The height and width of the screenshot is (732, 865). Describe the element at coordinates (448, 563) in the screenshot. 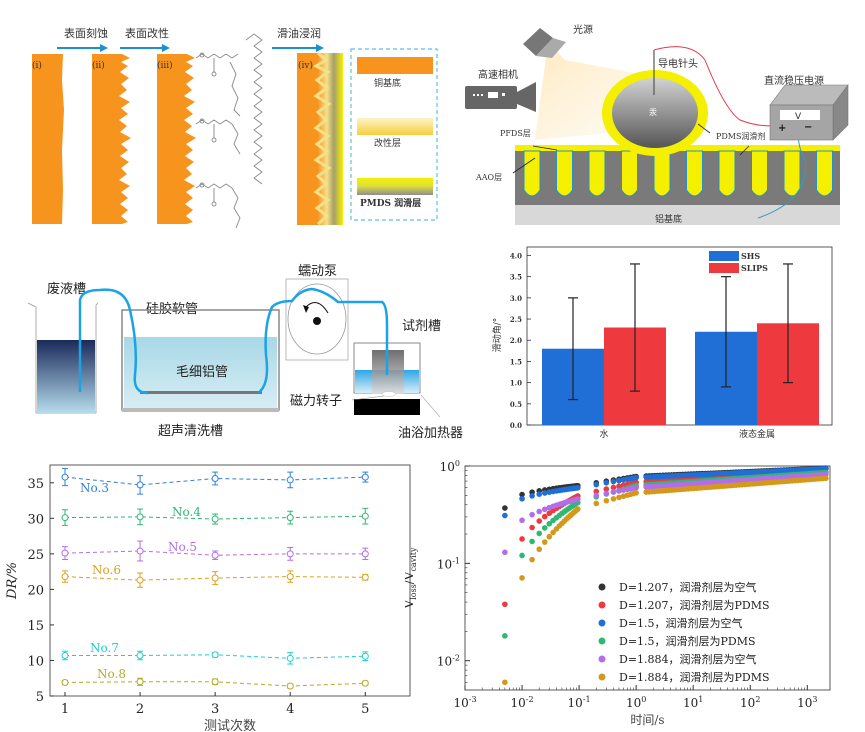

I see `y-tick-label: 10⁻¹` at that location.